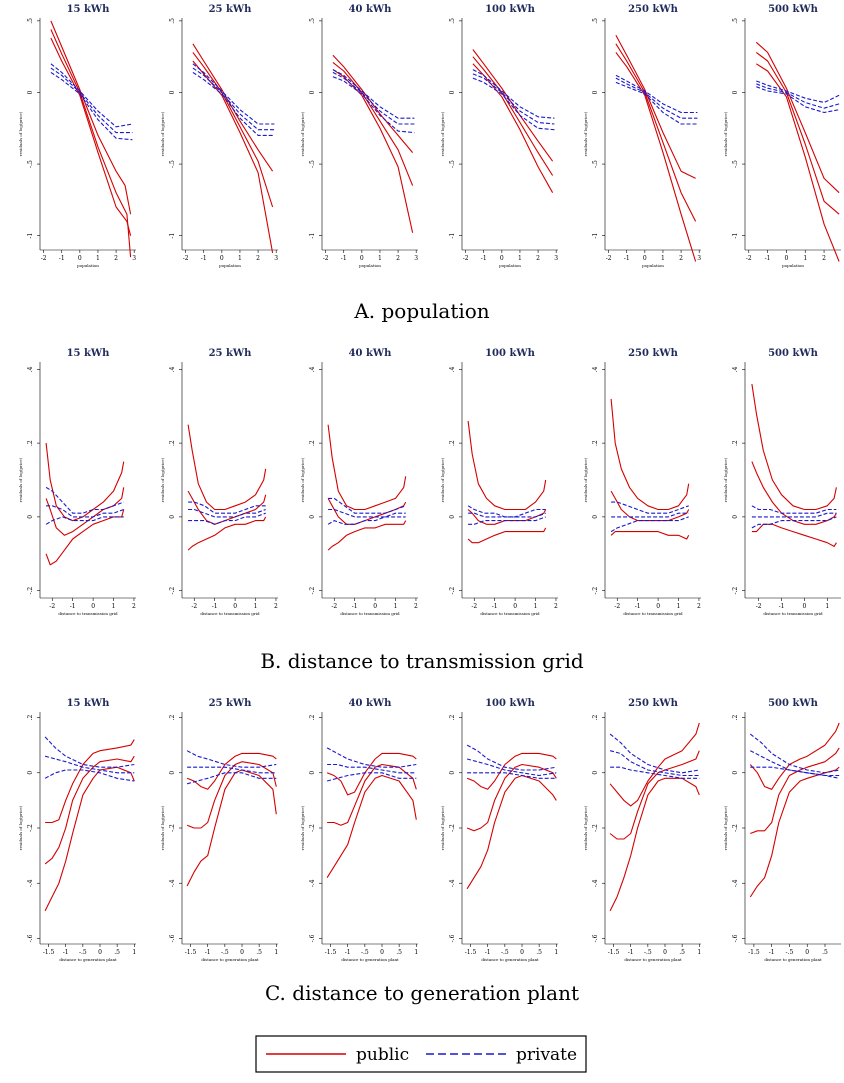  Describe the element at coordinates (89, 353) in the screenshot. I see `panel-title: 15 kWh` at that location.